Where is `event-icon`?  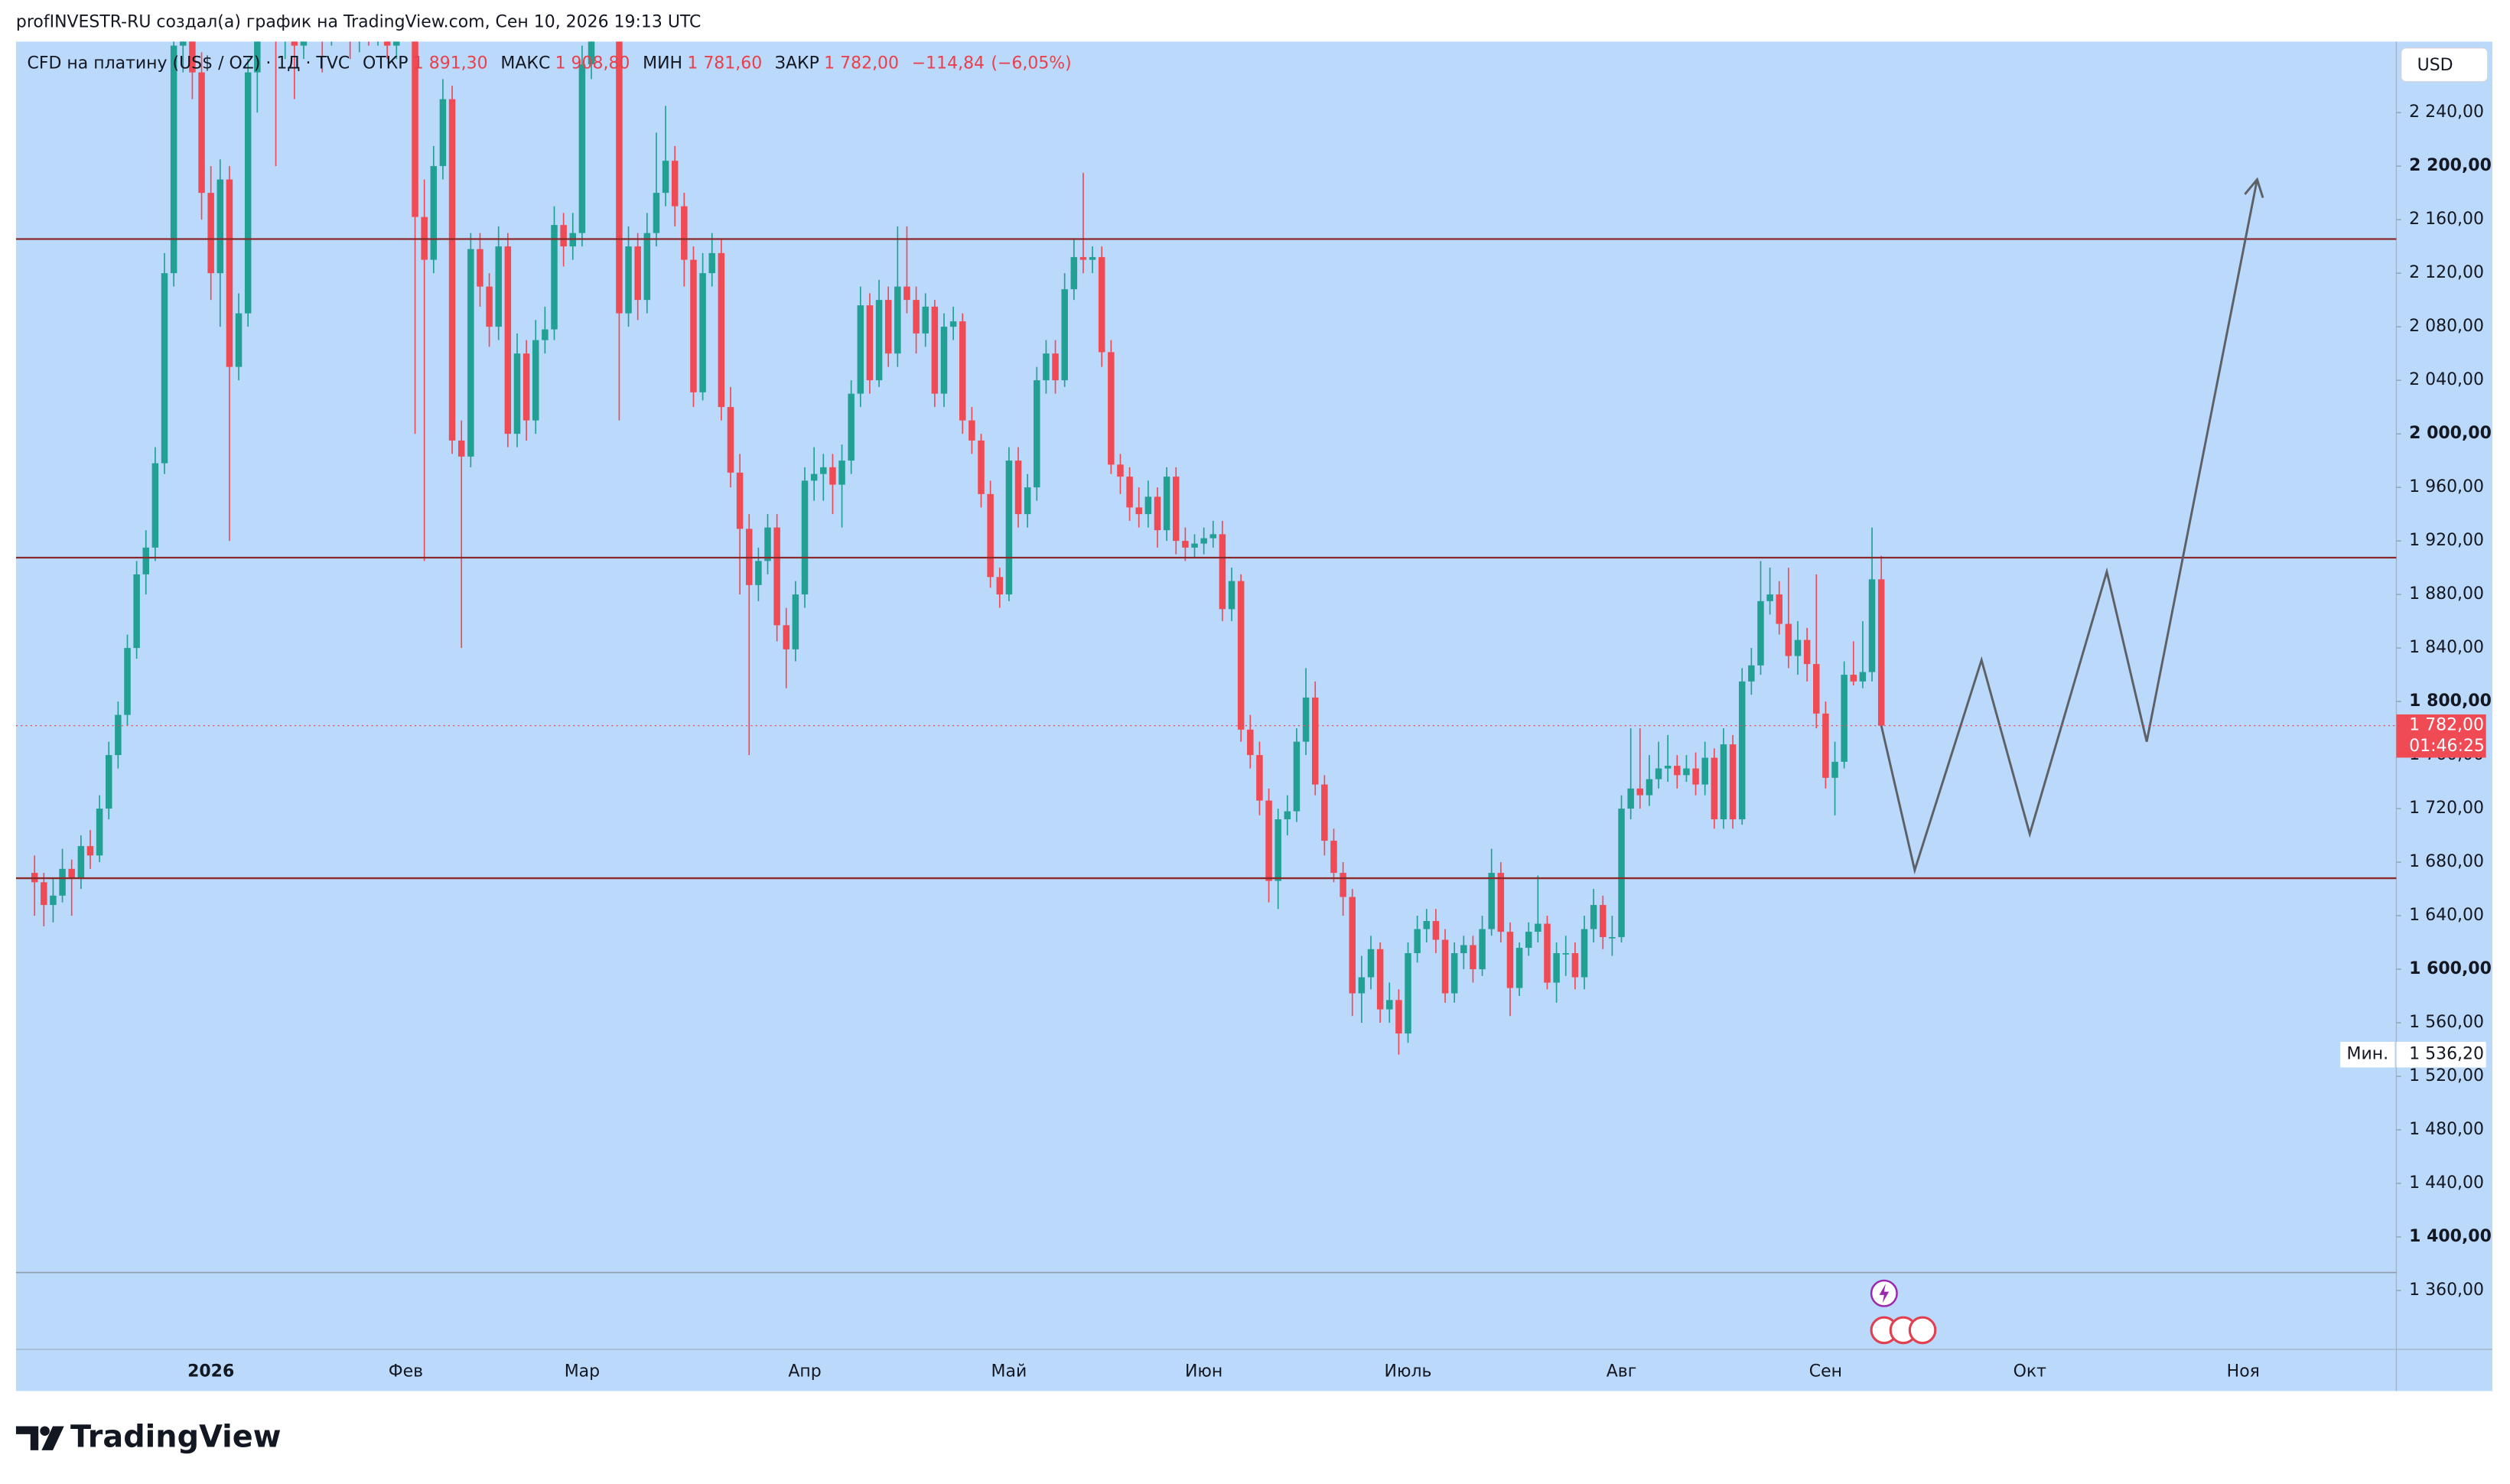 event-icon is located at coordinates (1922, 1330).